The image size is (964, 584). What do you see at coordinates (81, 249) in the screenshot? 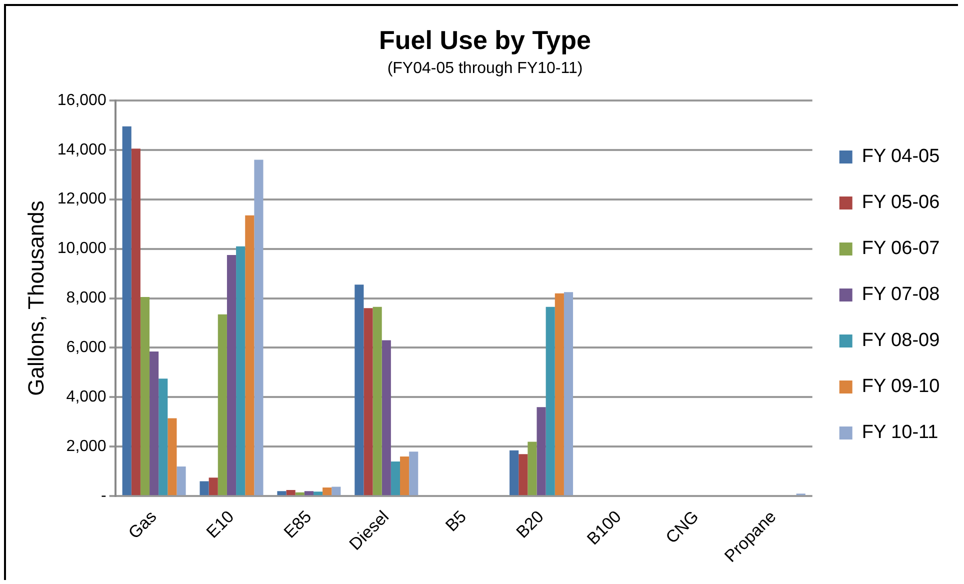
I see `y-tick-label: 10,000` at bounding box center [81, 249].